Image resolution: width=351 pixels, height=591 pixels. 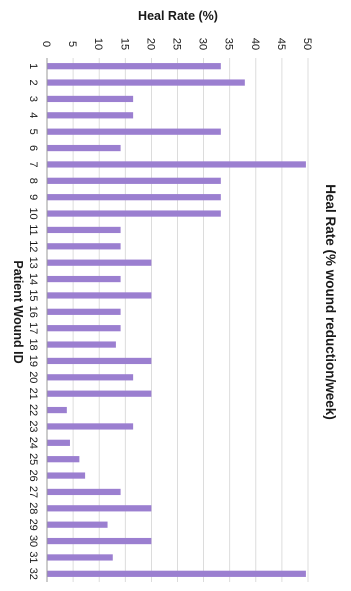 What do you see at coordinates (33, 574) in the screenshot?
I see `category-label: 32` at bounding box center [33, 574].